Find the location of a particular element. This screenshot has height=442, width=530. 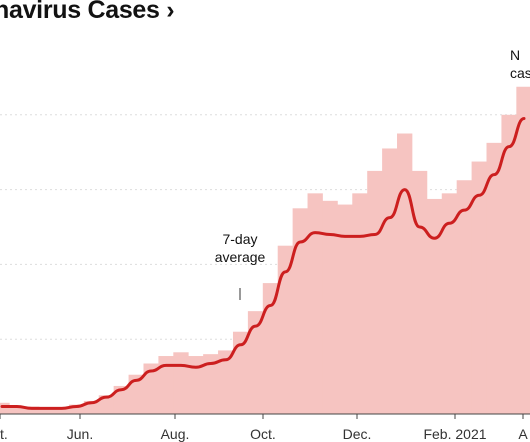

chart-title: navirus Cases › is located at coordinates (87, 12).